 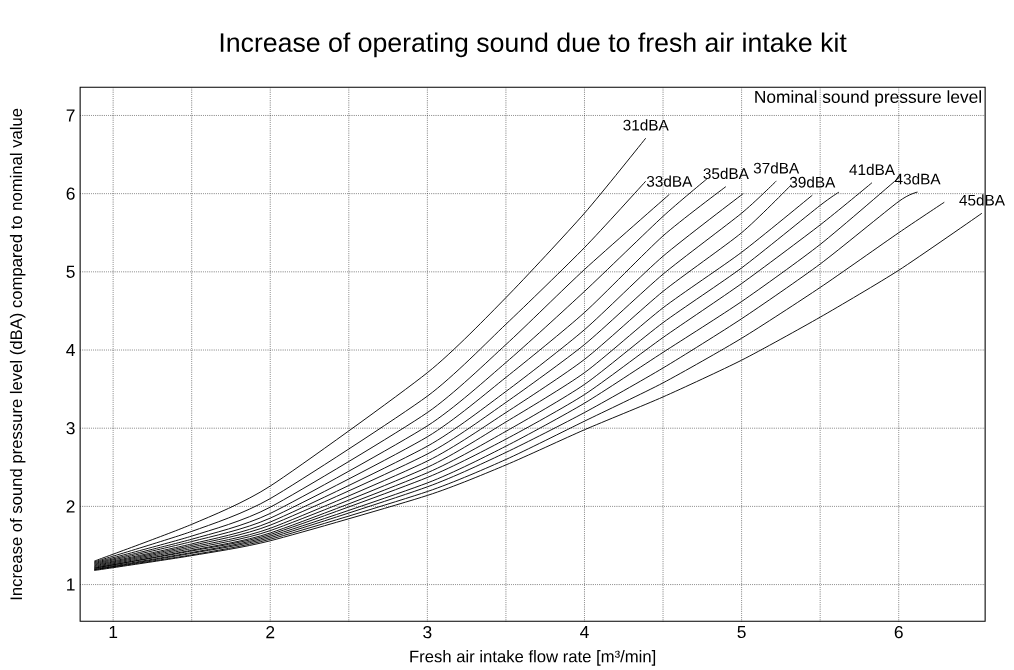 I want to click on series-label: 39dBA, so click(x=812, y=182).